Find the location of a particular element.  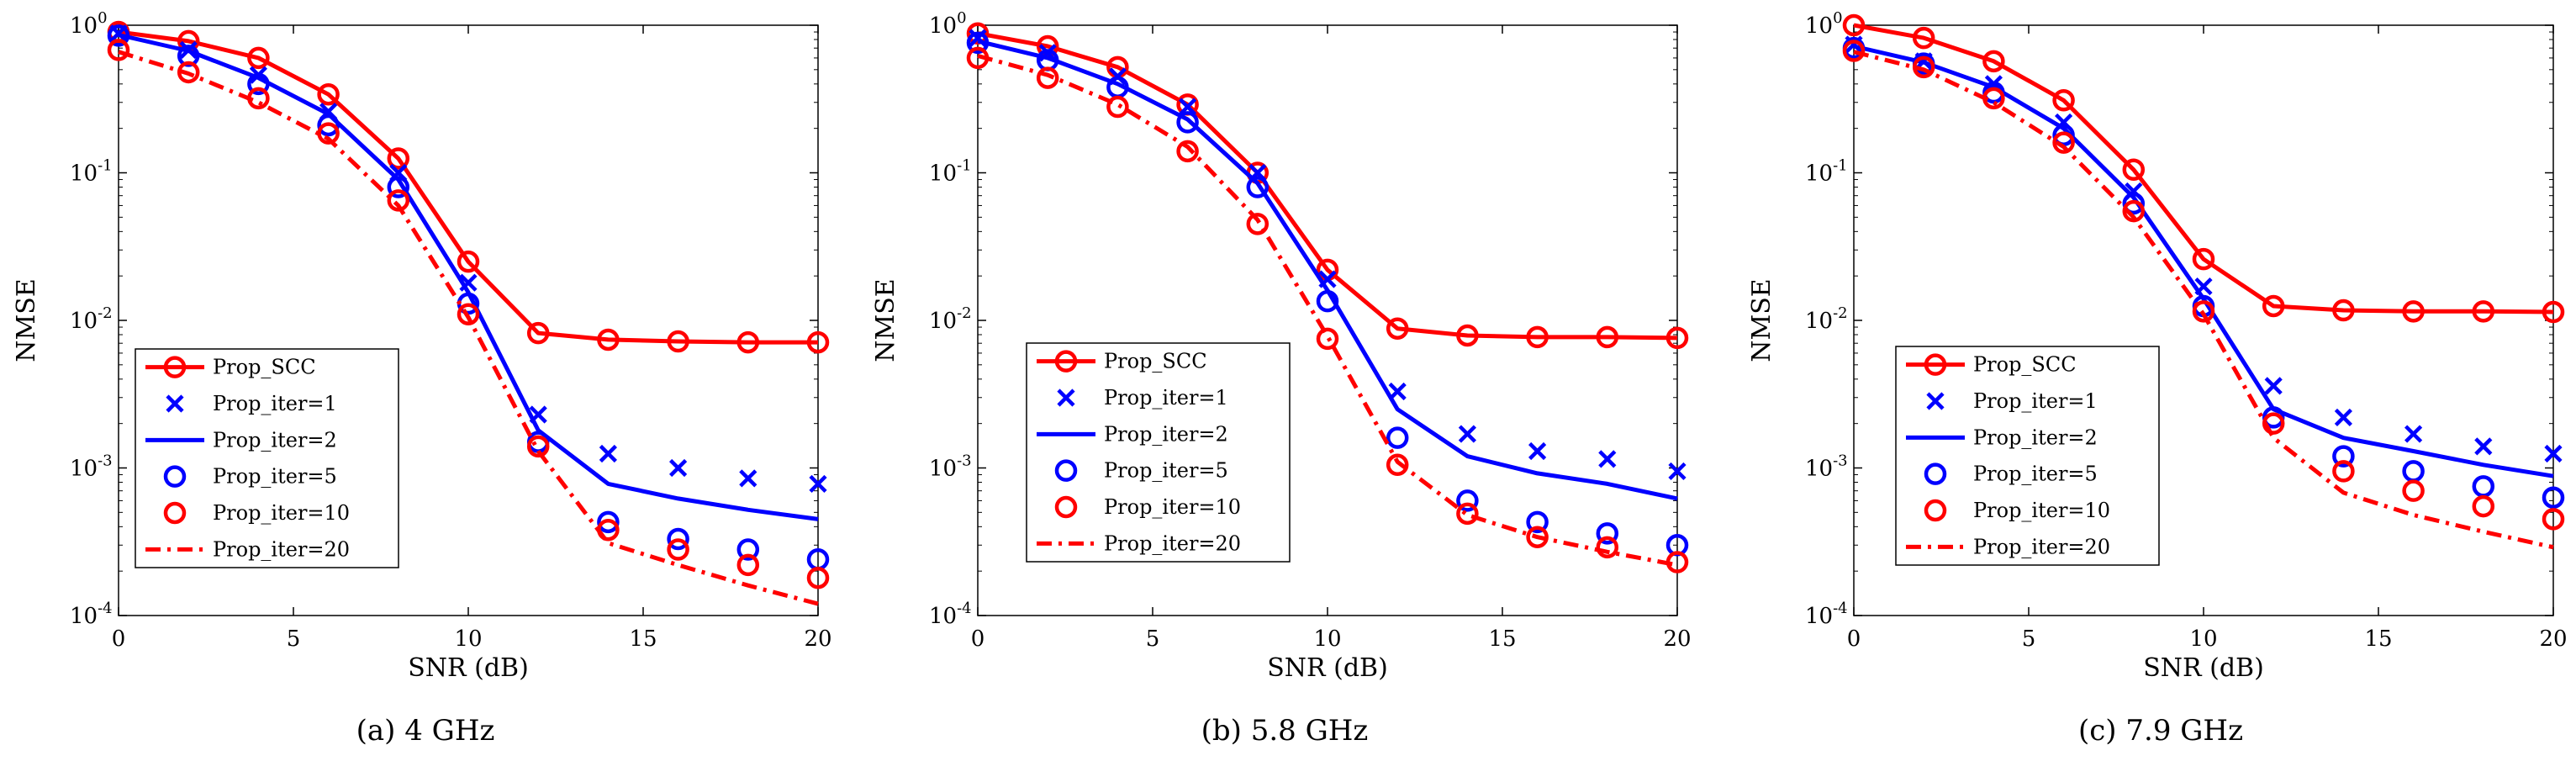

x-axis-label: SNR (dB) is located at coordinates (2203, 668).